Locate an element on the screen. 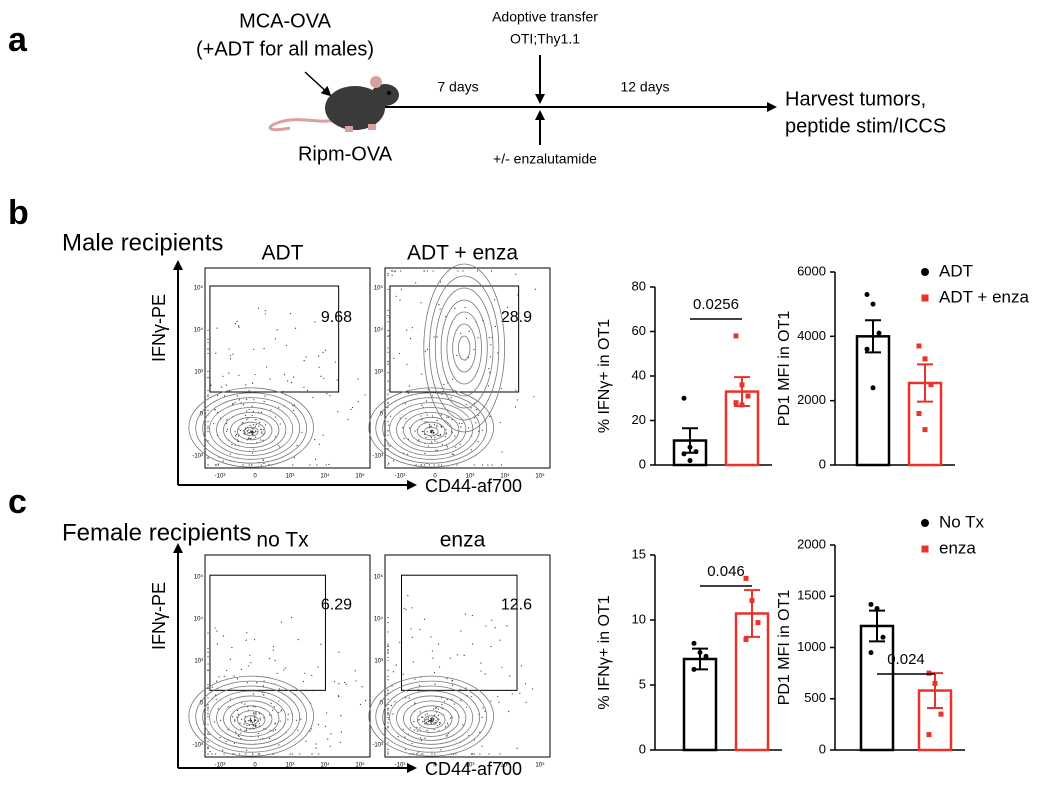 This screenshot has height=789, width=1050. gate-value: 6.29 is located at coordinates (336, 605).